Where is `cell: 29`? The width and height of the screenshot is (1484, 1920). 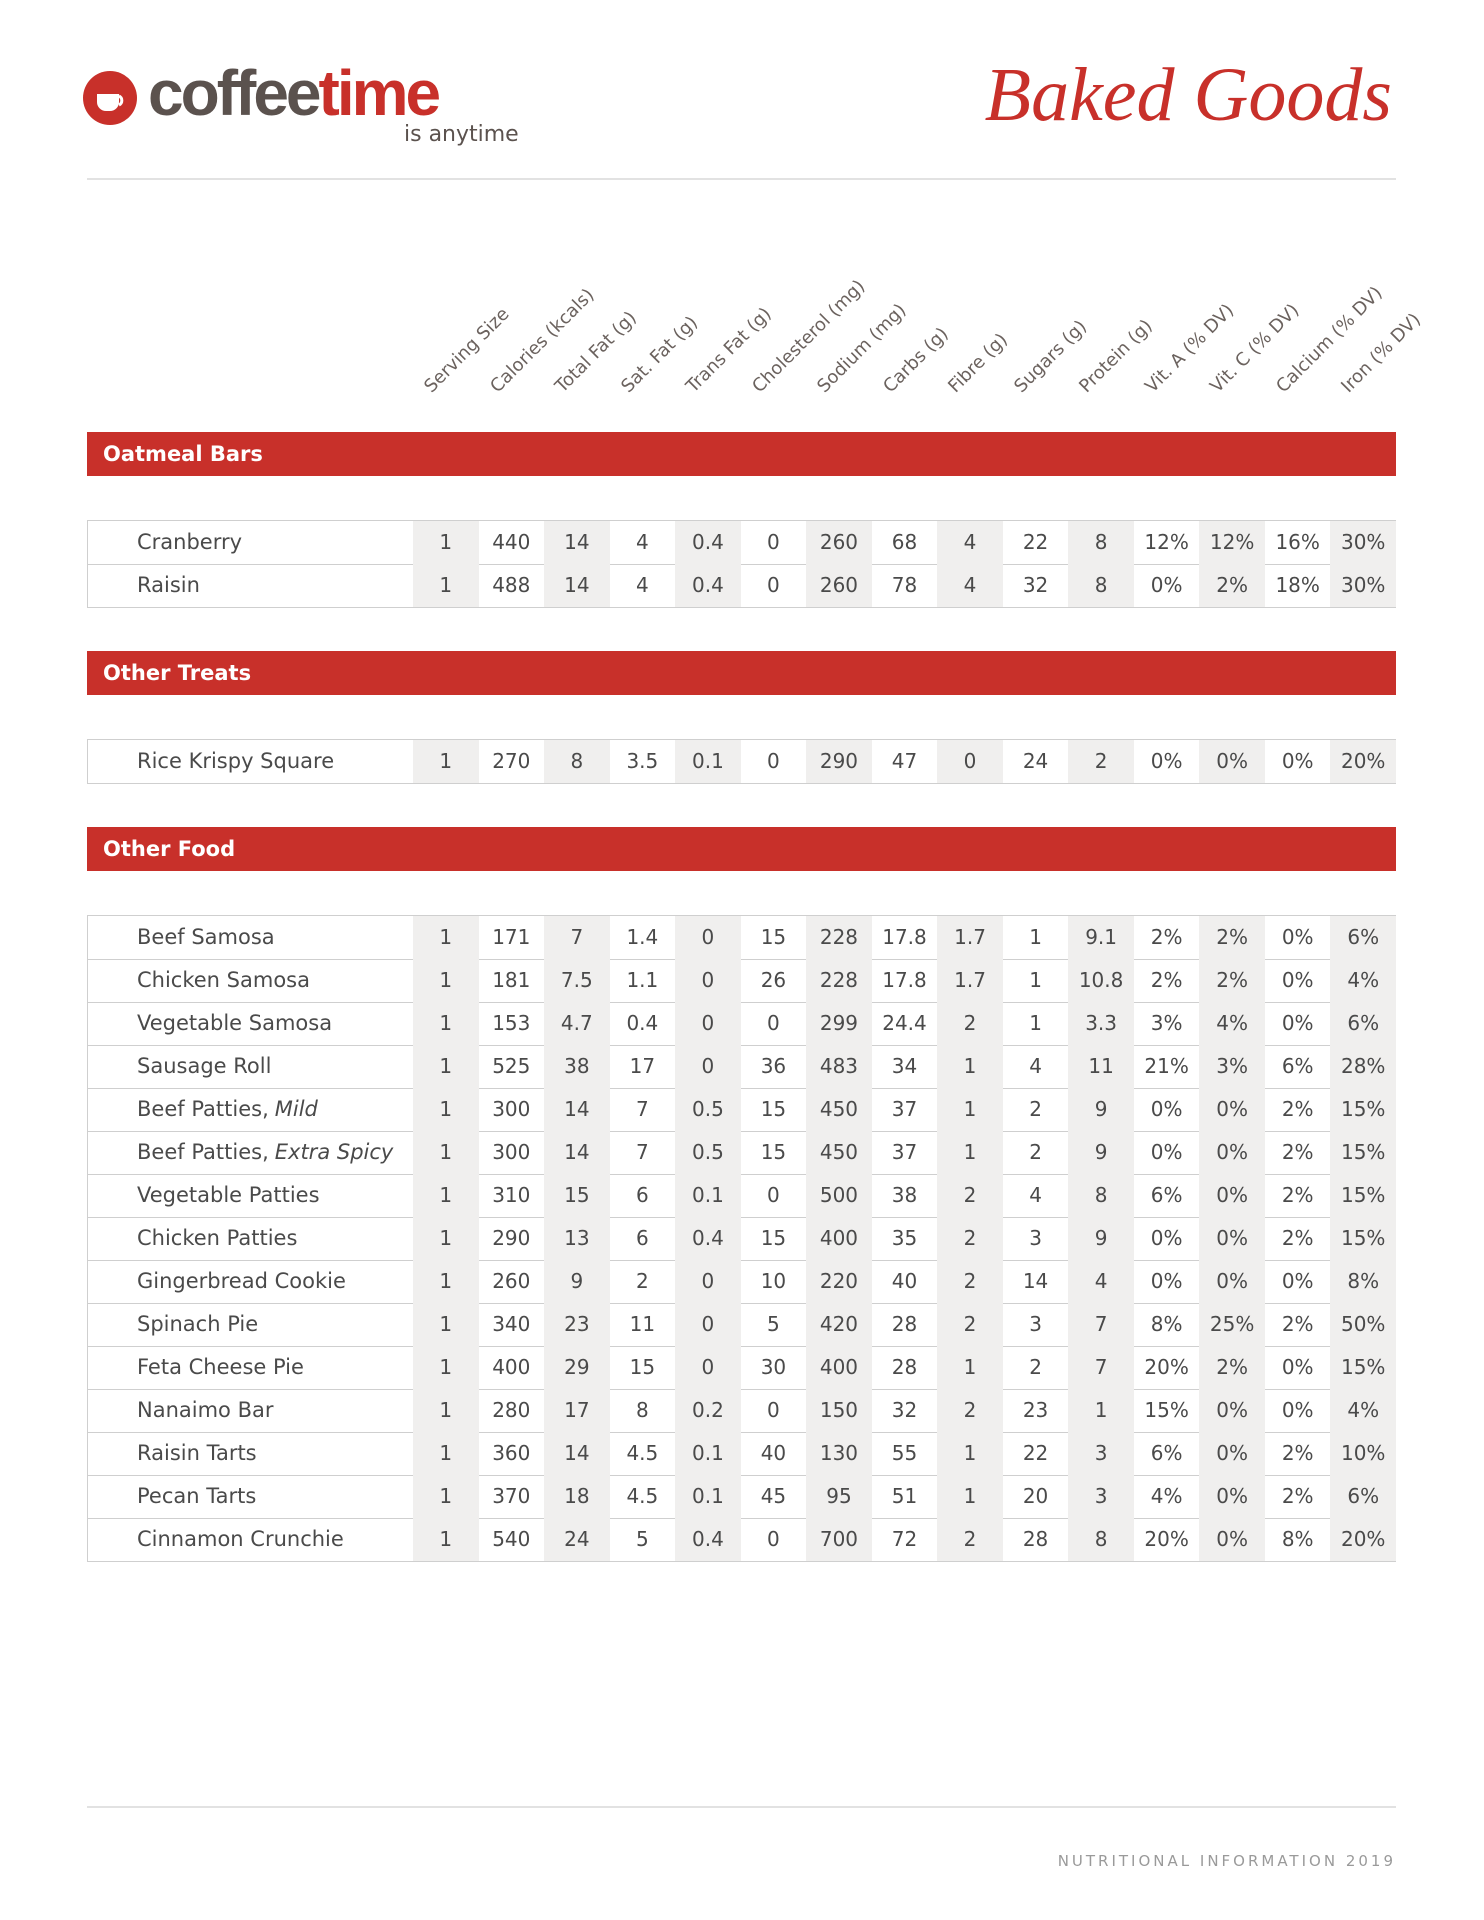
cell: 29 is located at coordinates (577, 1367).